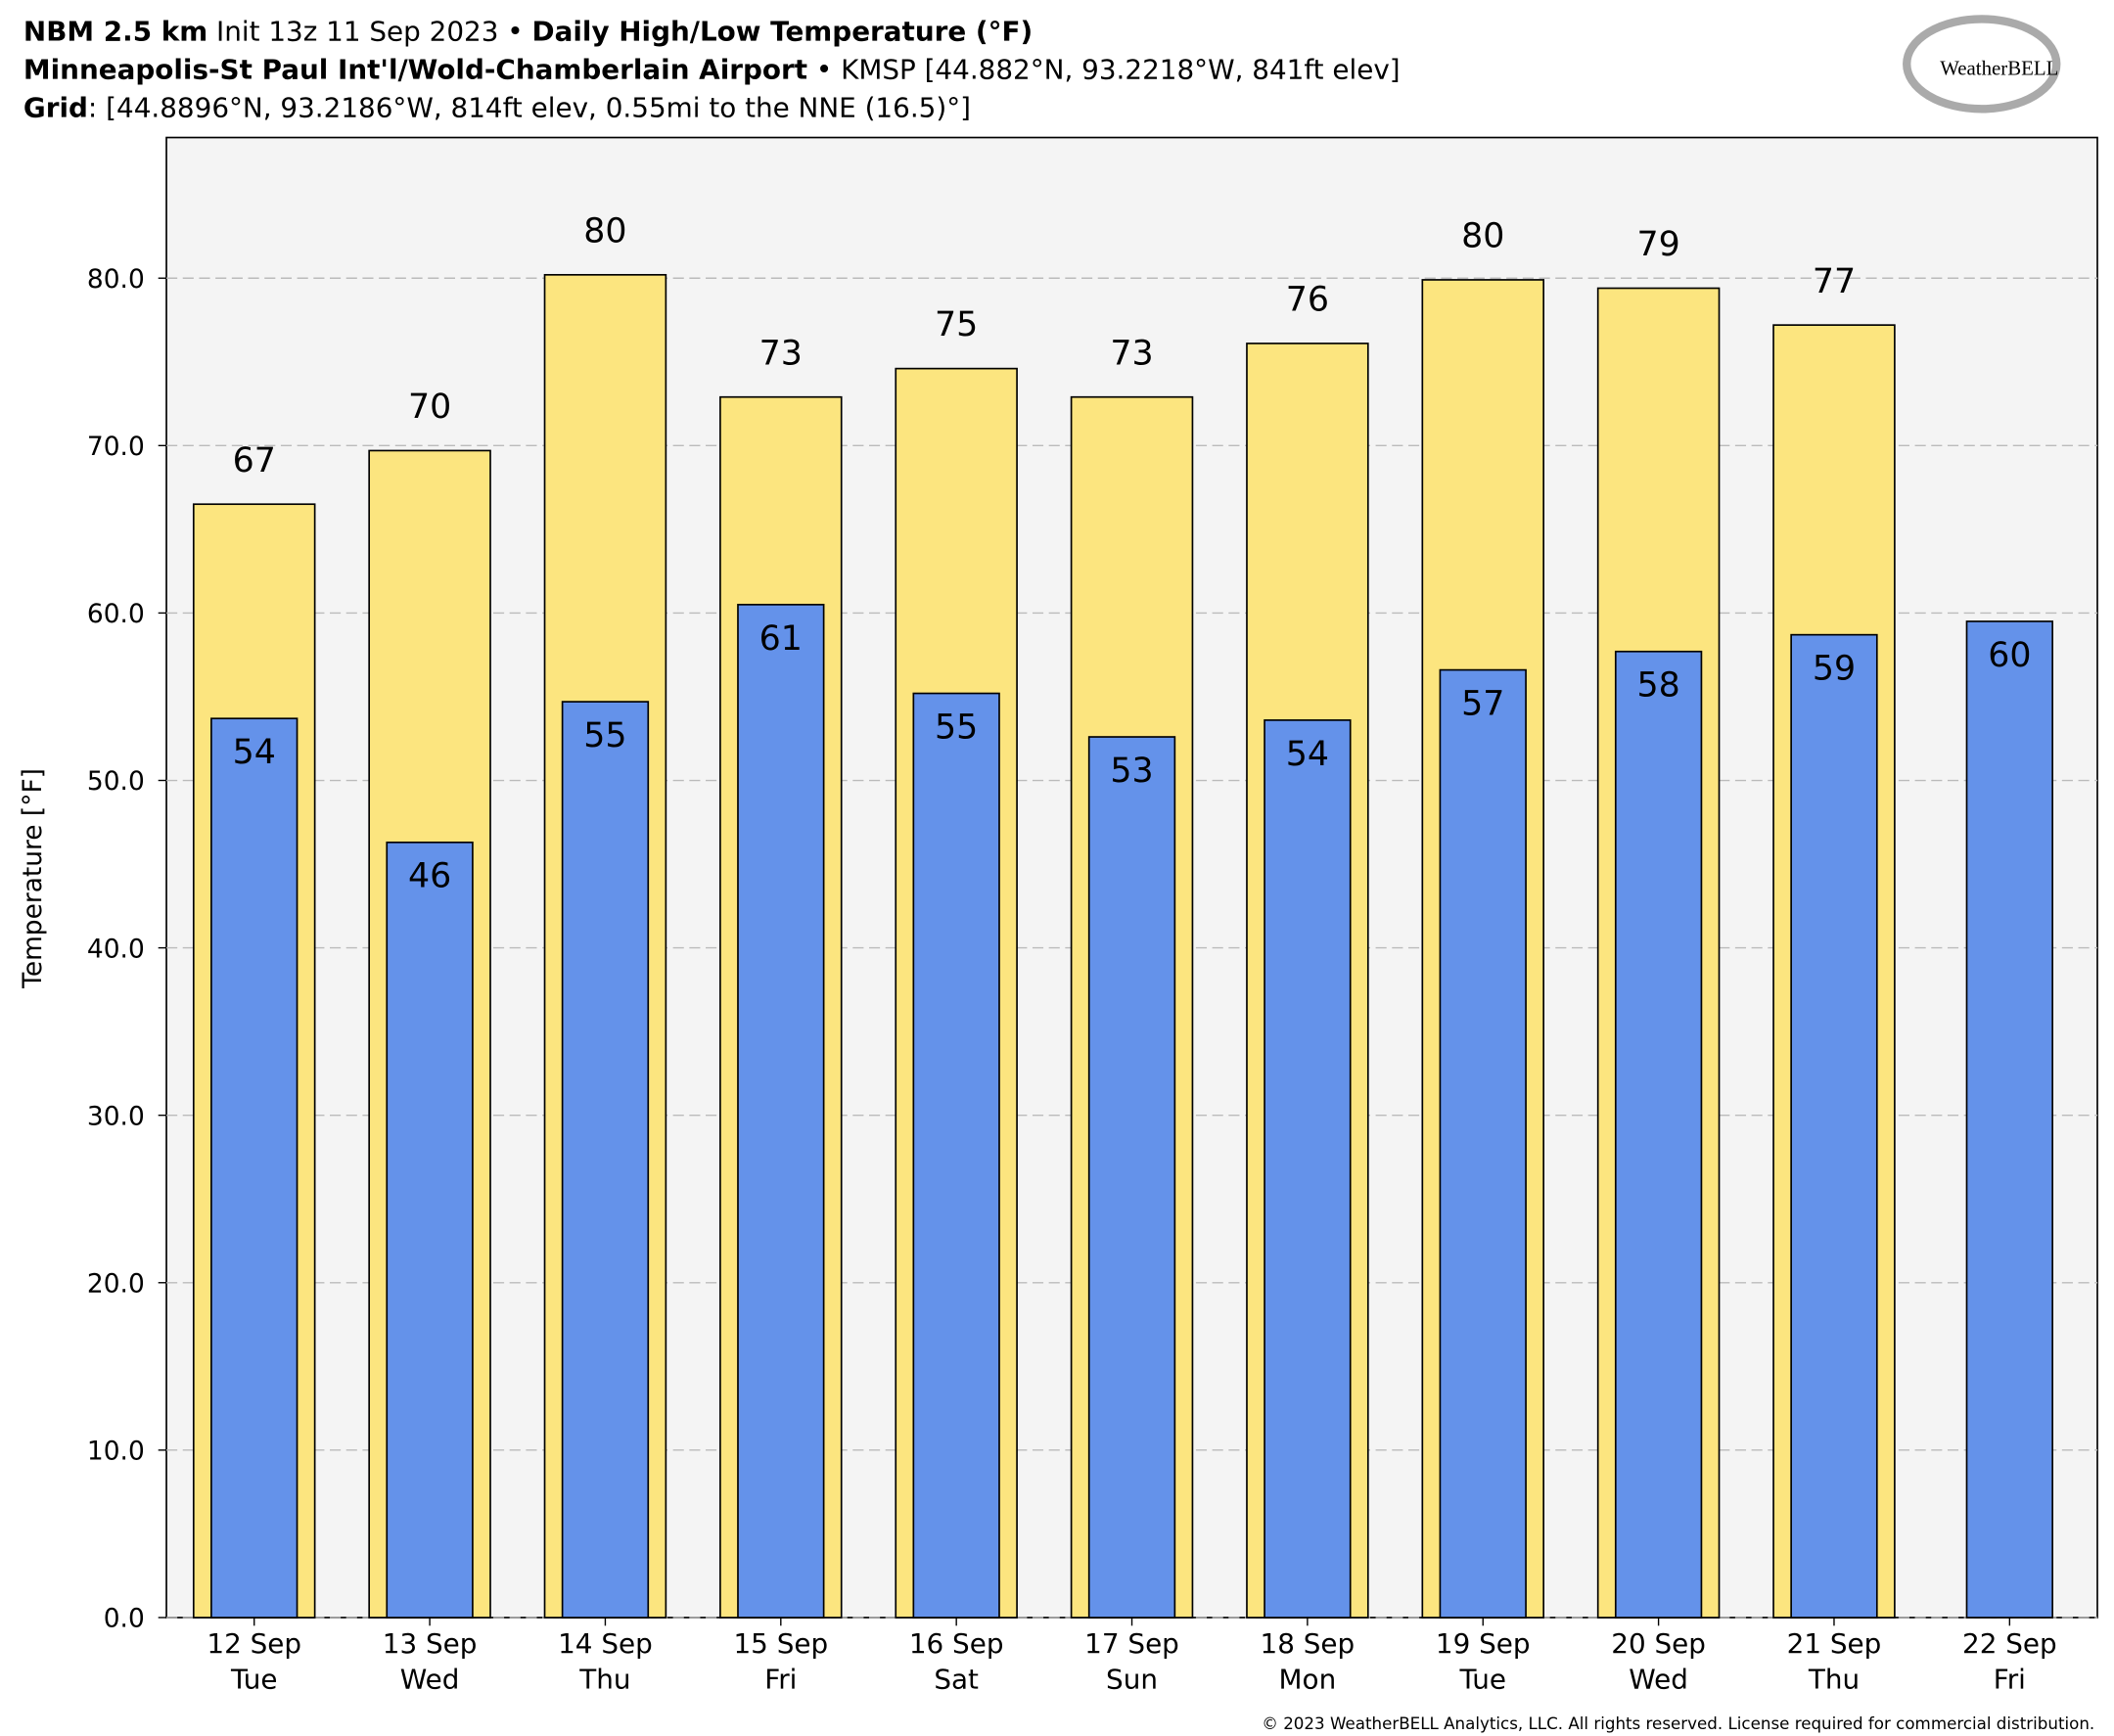 The width and height of the screenshot is (2114, 1736). Describe the element at coordinates (781, 639) in the screenshot. I see `value-label: 61` at that location.